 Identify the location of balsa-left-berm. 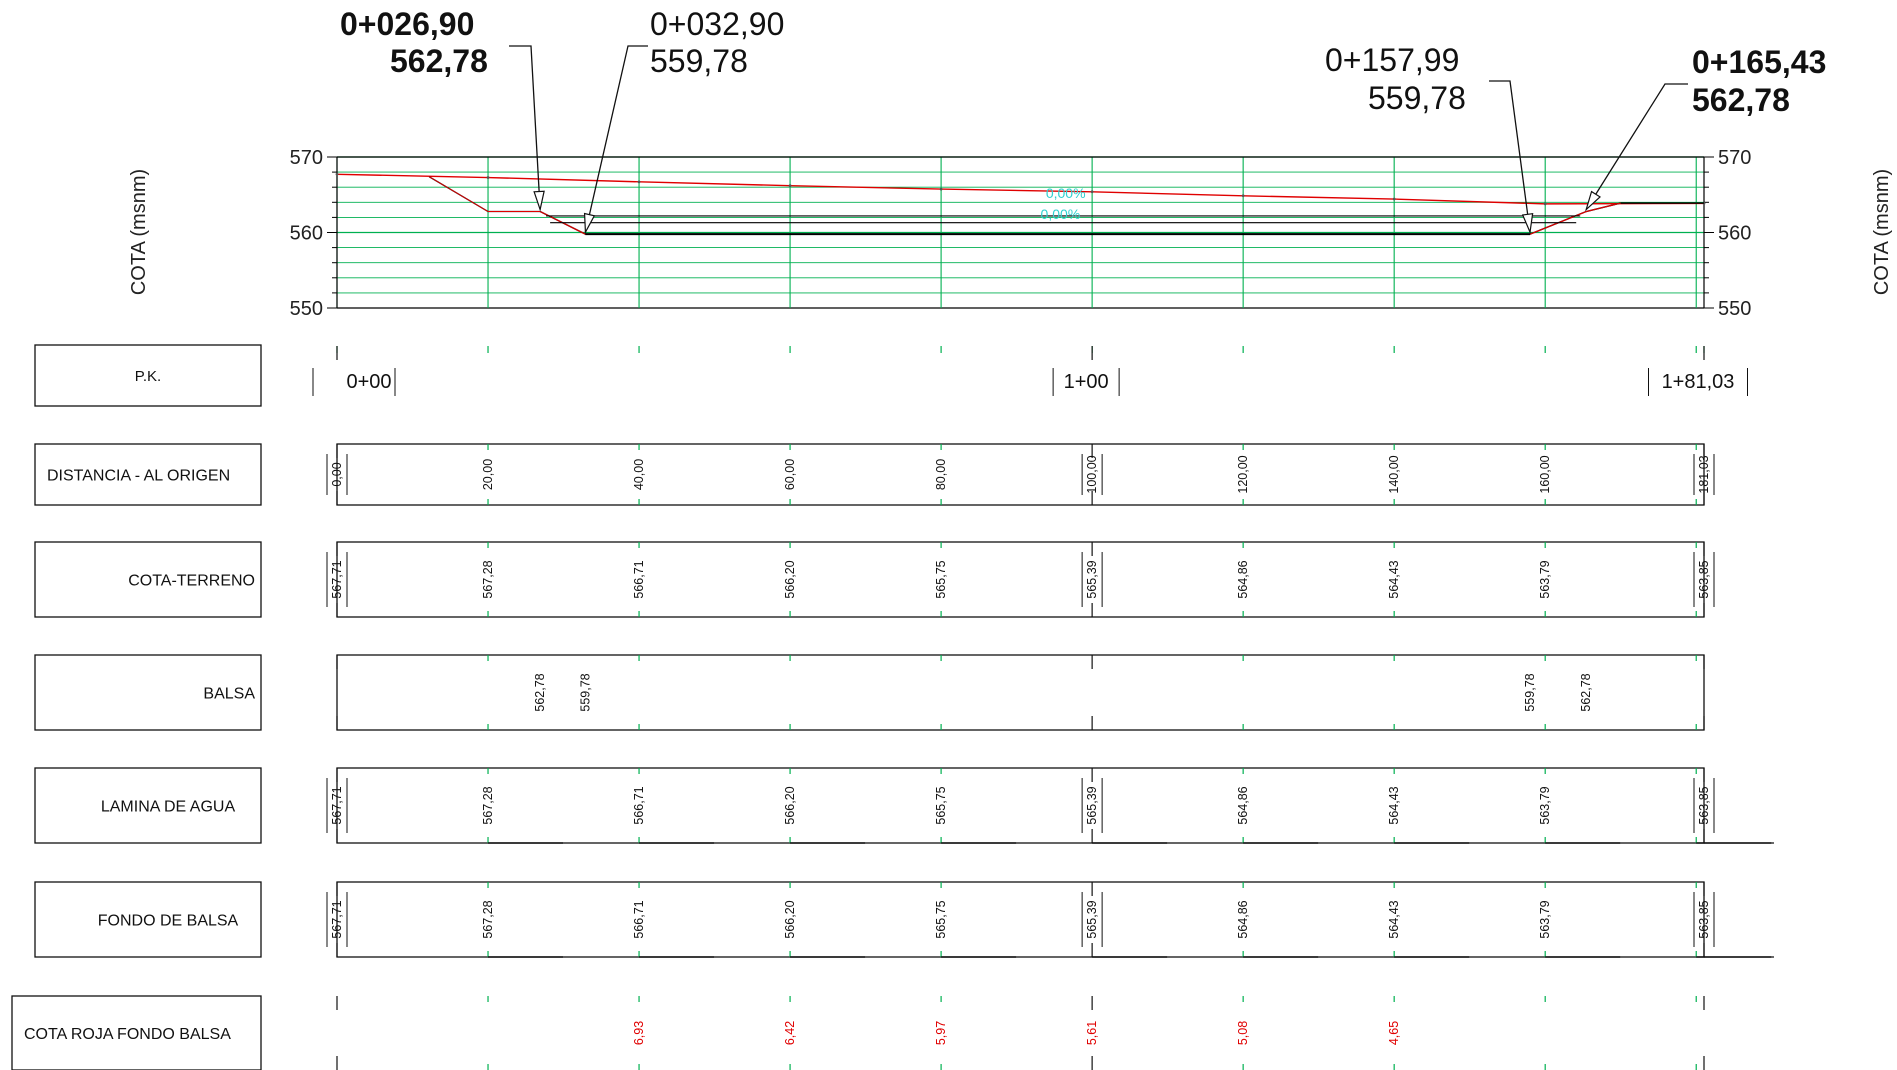
(484, 194).